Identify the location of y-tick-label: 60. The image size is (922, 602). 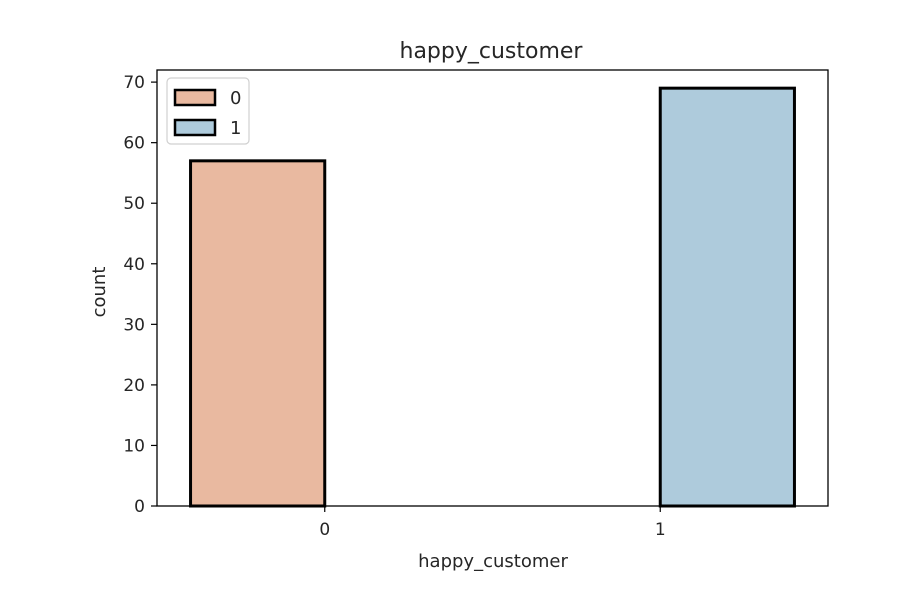
(134, 144).